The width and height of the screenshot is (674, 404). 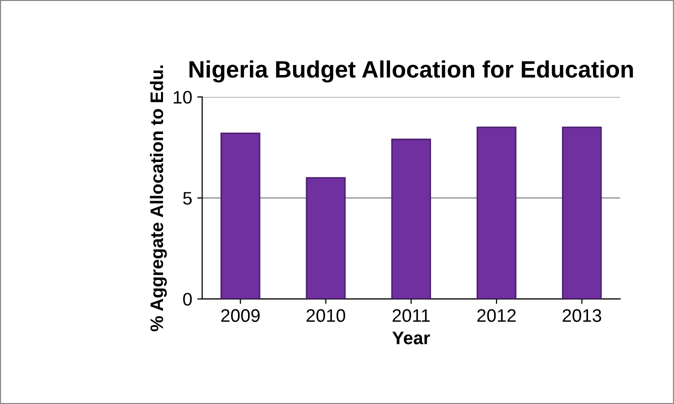 What do you see at coordinates (411, 71) in the screenshot?
I see `chart-title: Nigeria Budget Allocation for Education` at bounding box center [411, 71].